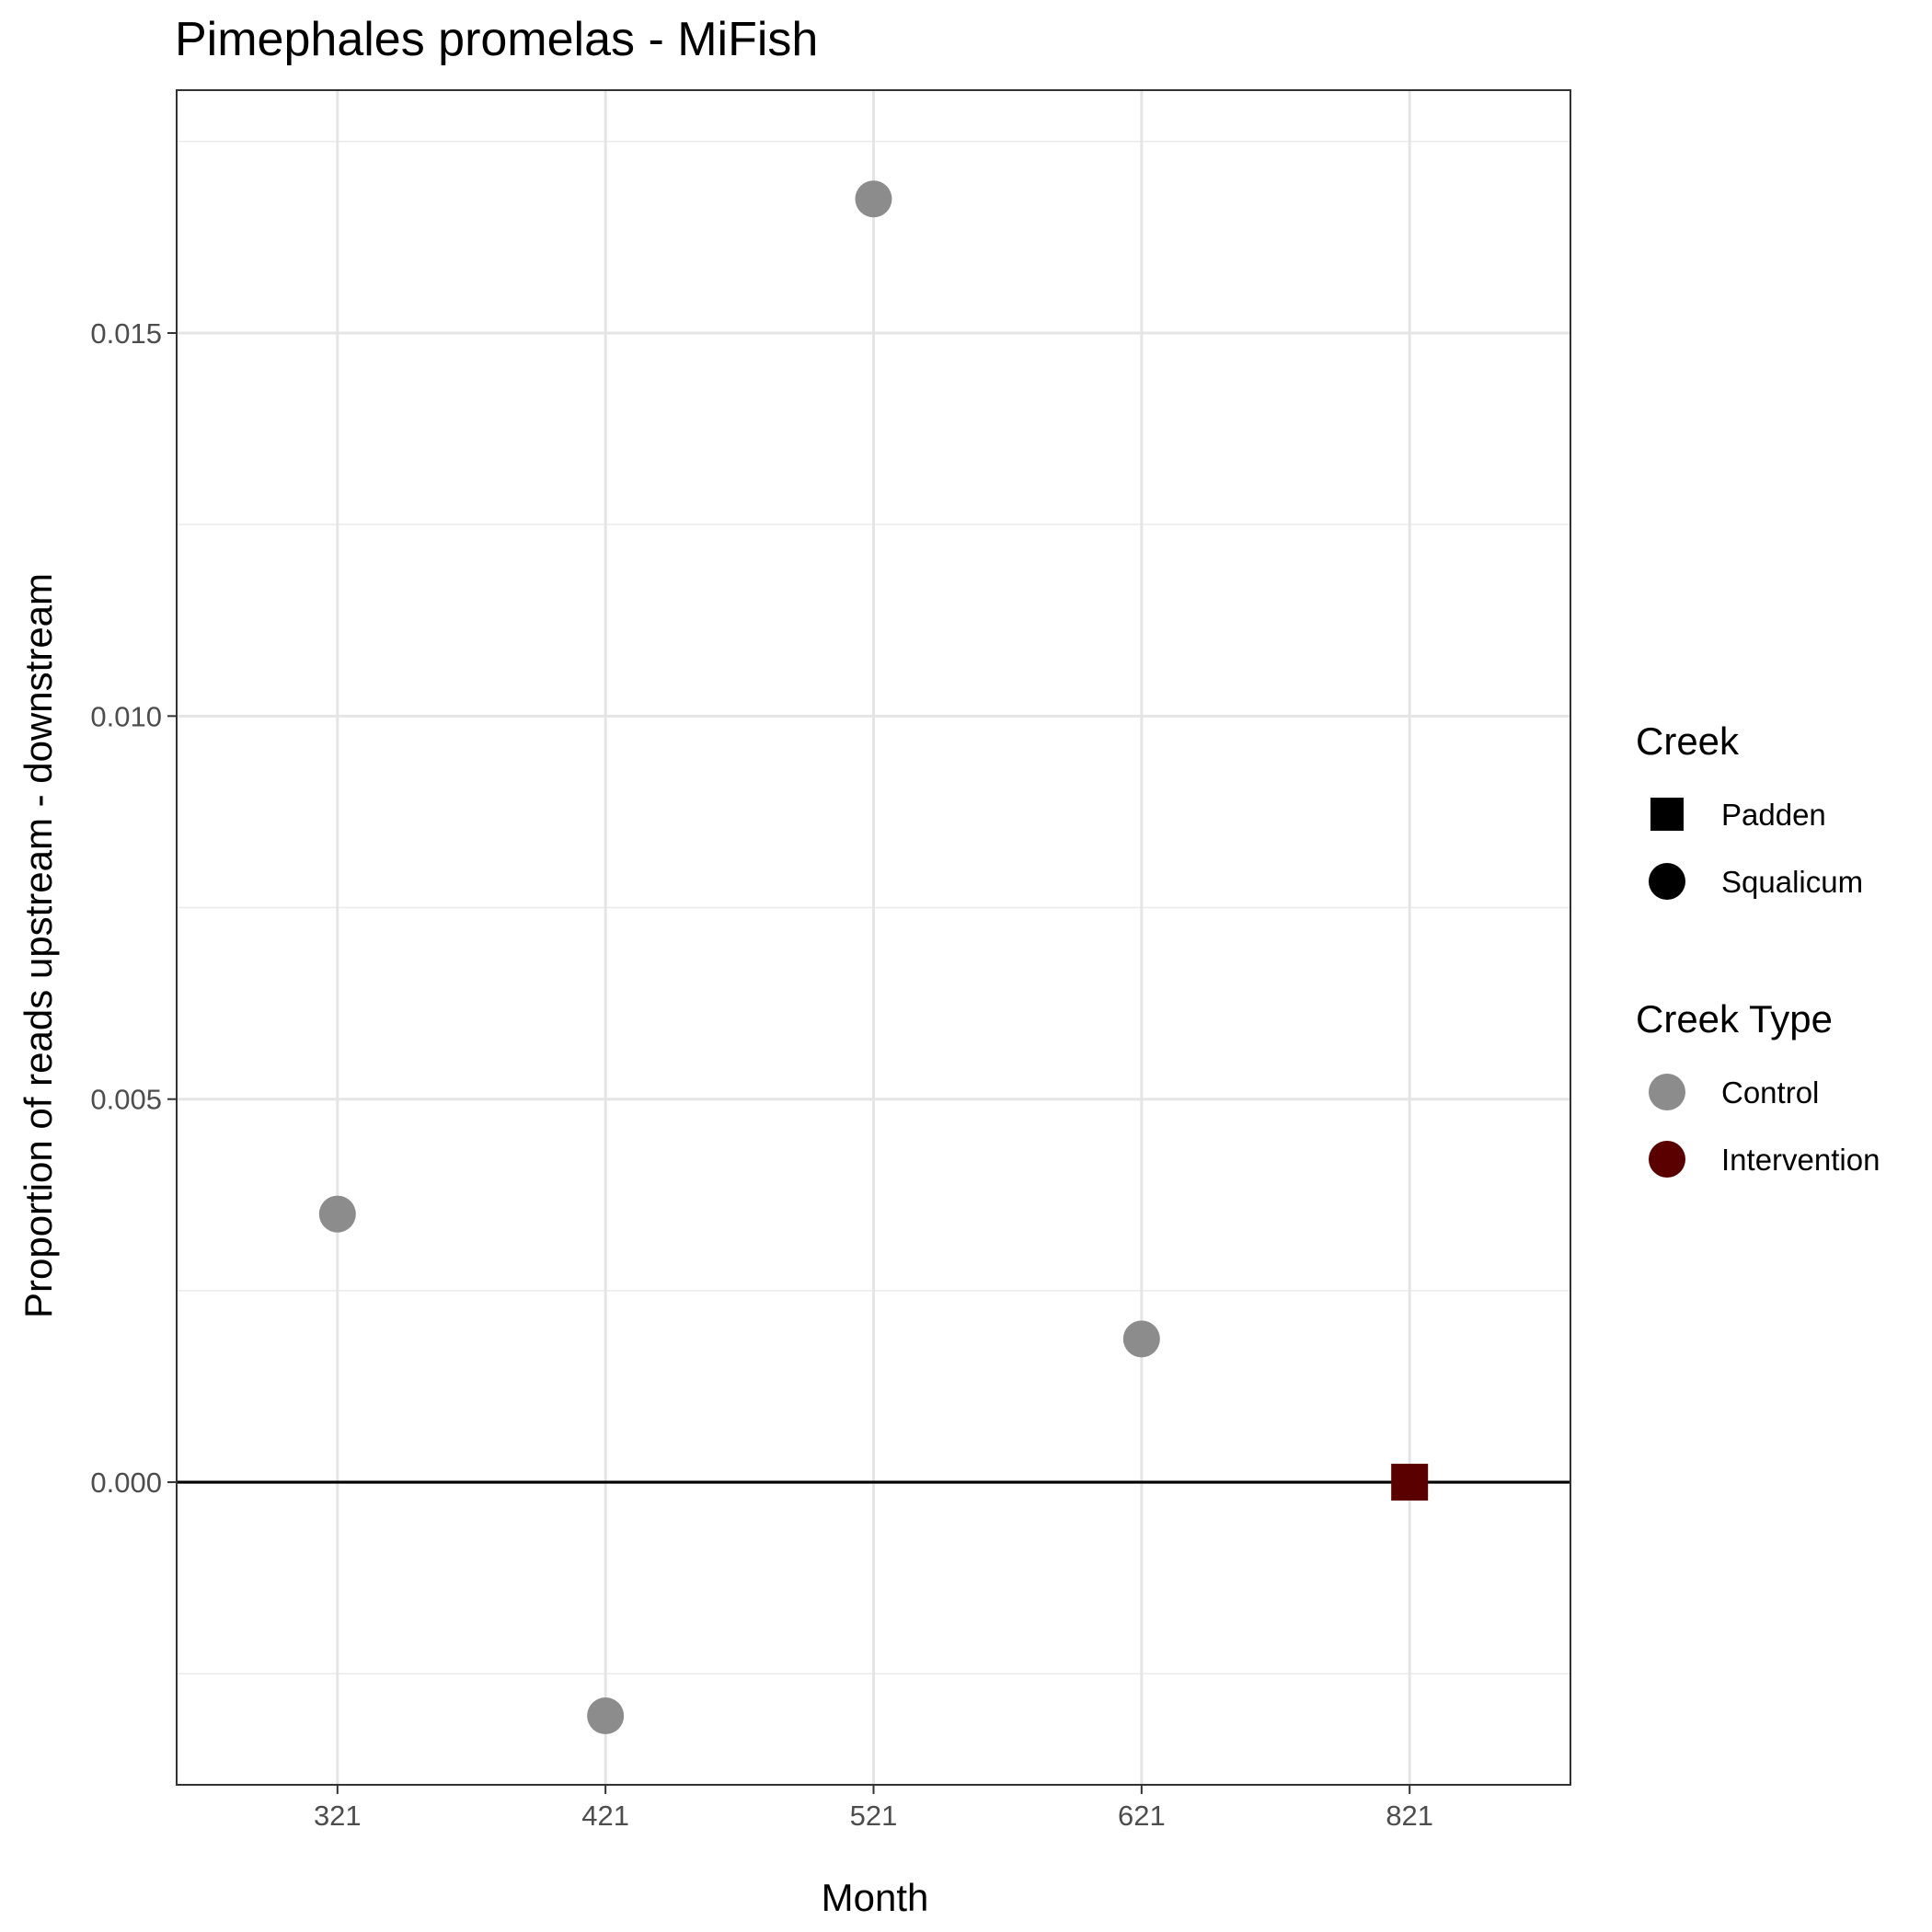 The height and width of the screenshot is (1932, 1932). I want to click on x-tick-label: 821, so click(1409, 1816).